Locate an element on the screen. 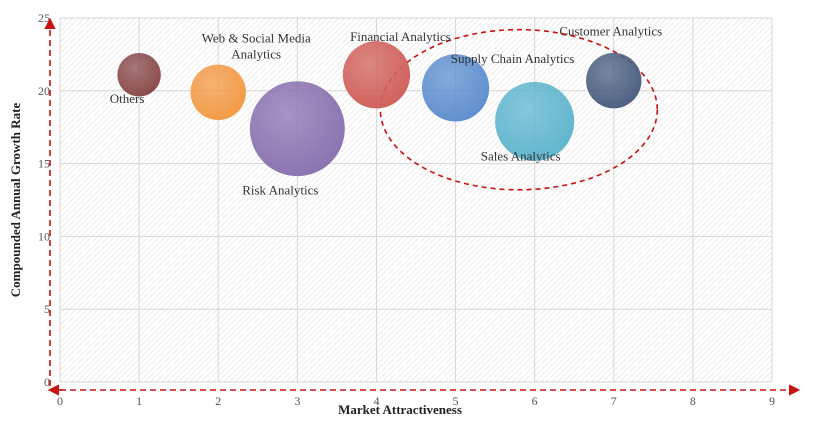 The height and width of the screenshot is (428, 827). bubble-label: Customer Analytics is located at coordinates (610, 31).